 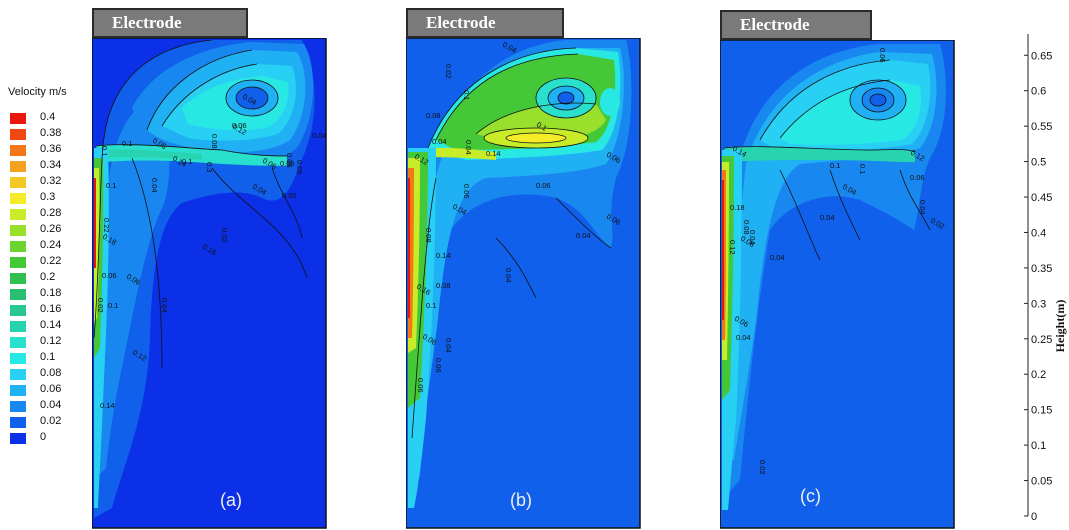 I want to click on axis-title: Height(m), so click(x=1060, y=326).